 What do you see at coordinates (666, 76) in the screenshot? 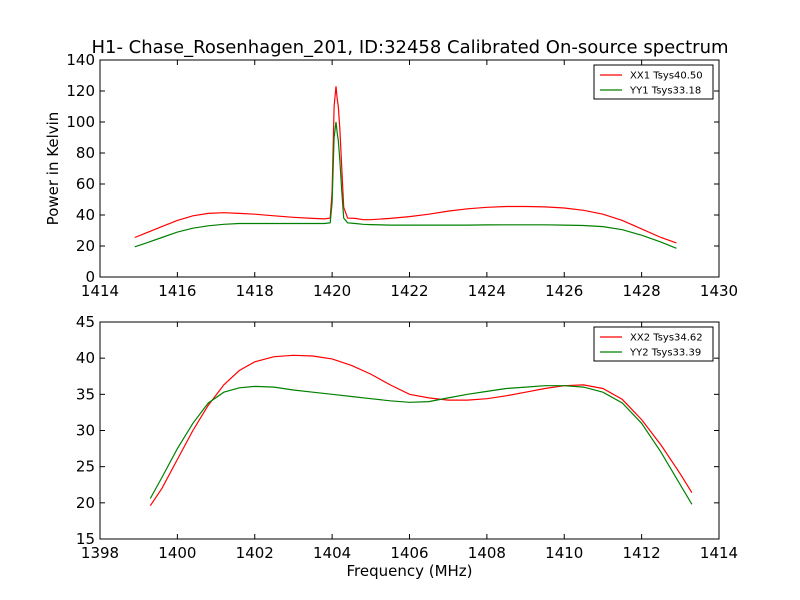
I see `legend-entry: XX1 Tsys40.50` at bounding box center [666, 76].